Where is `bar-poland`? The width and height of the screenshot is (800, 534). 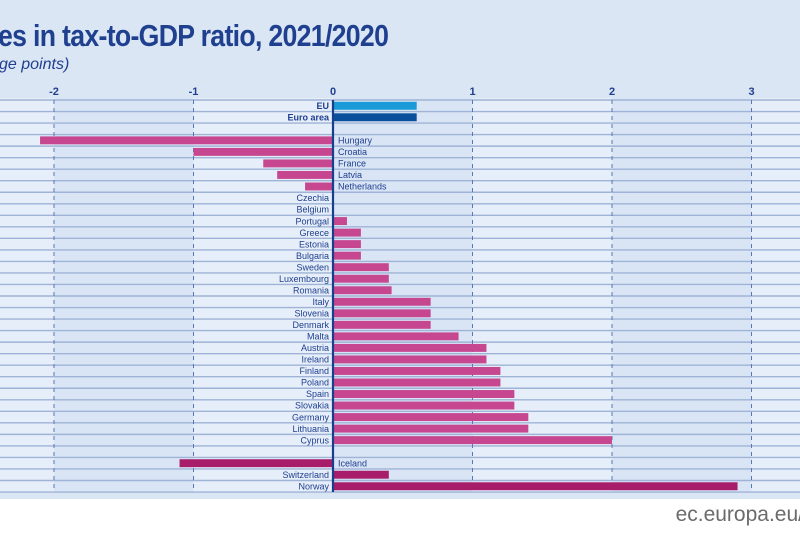 bar-poland is located at coordinates (417, 382).